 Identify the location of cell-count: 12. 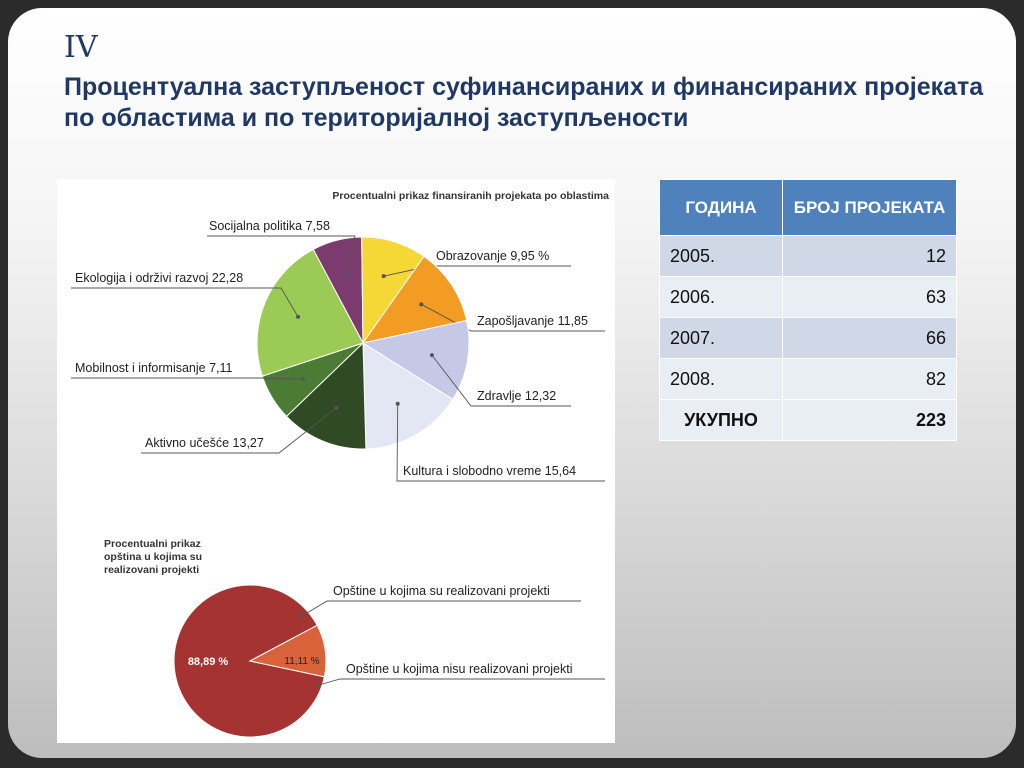
(869, 256).